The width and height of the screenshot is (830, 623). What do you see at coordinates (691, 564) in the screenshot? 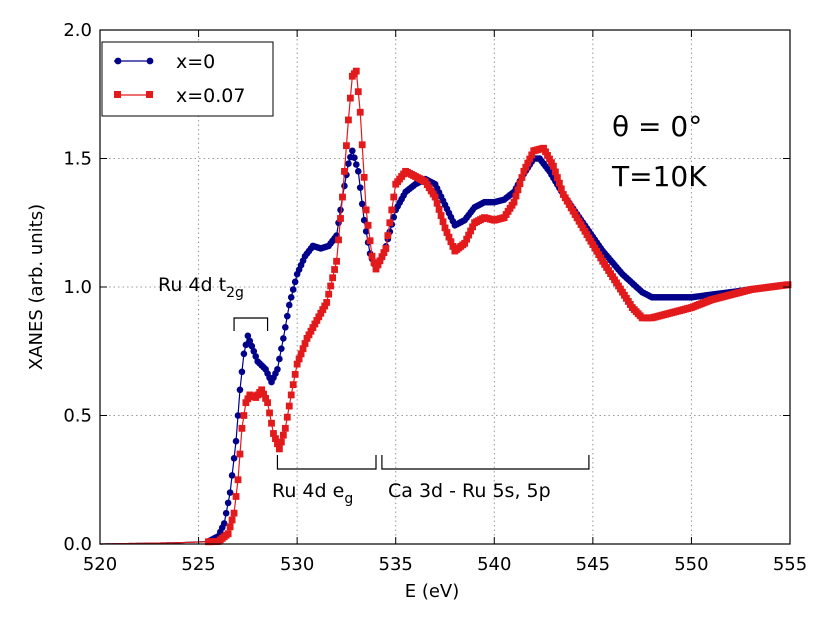
I see `x-tick-label: 550` at bounding box center [691, 564].